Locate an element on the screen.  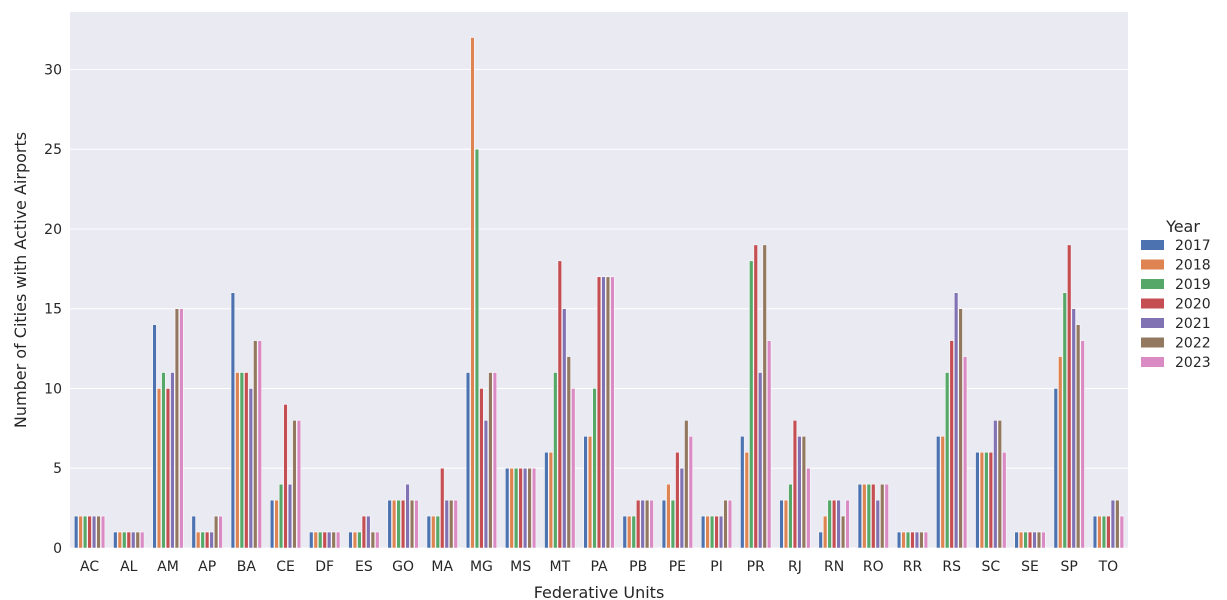
y-tick-label: 25 is located at coordinates (53, 150).